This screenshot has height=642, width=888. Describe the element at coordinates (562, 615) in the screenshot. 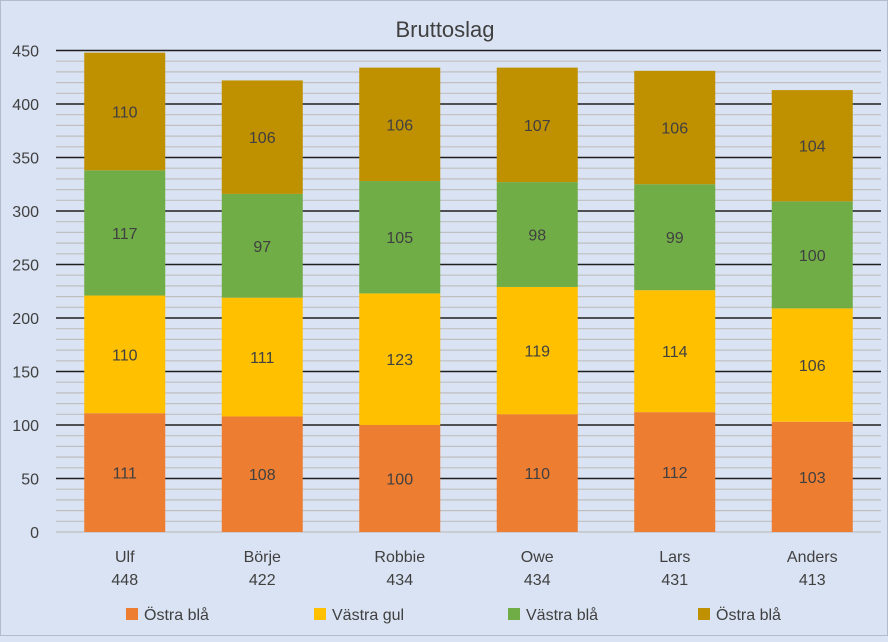

I see `legend-label: Västra blå` at that location.